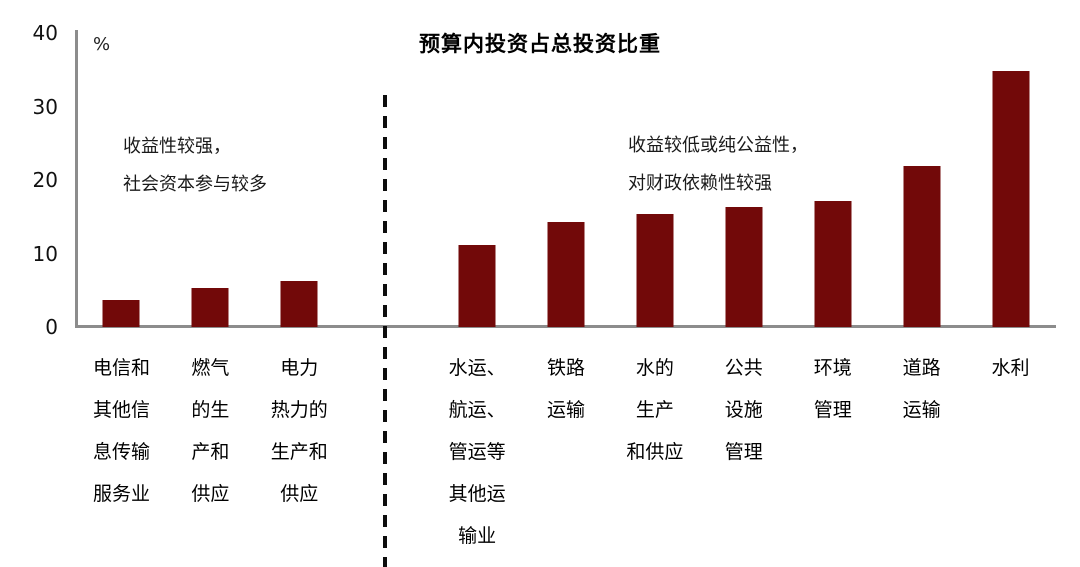  Describe the element at coordinates (45, 33) in the screenshot. I see `y-axis-tick-label: 40` at that location.